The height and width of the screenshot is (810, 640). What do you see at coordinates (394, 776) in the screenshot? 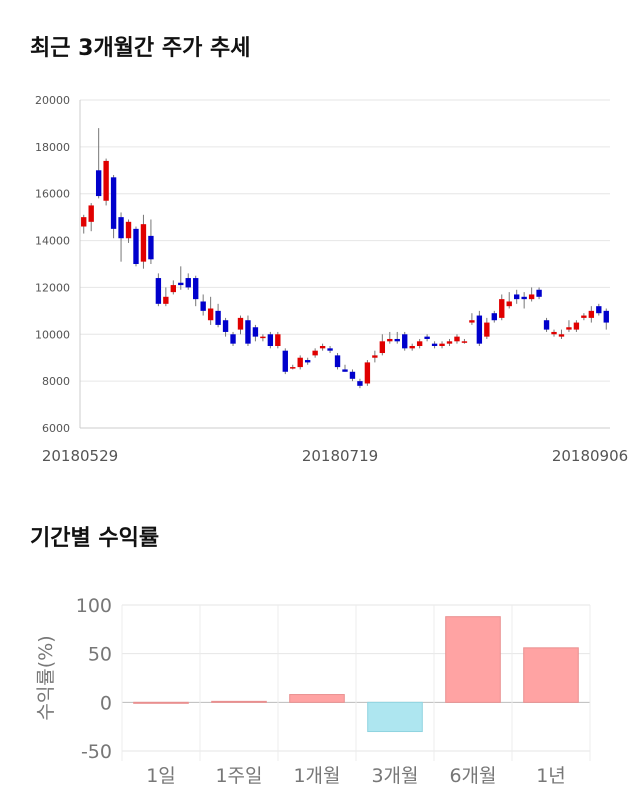
I see `x-tick-label: 3개월` at bounding box center [394, 776].